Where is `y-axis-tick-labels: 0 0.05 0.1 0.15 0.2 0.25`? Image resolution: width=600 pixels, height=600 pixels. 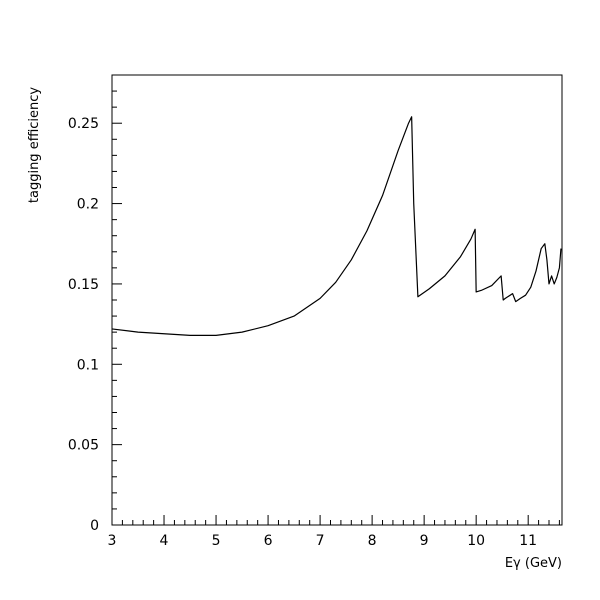
y-axis-tick-labels: 0 0.05 0.1 0.15 0.2 0.25 is located at coordinates (83, 325).